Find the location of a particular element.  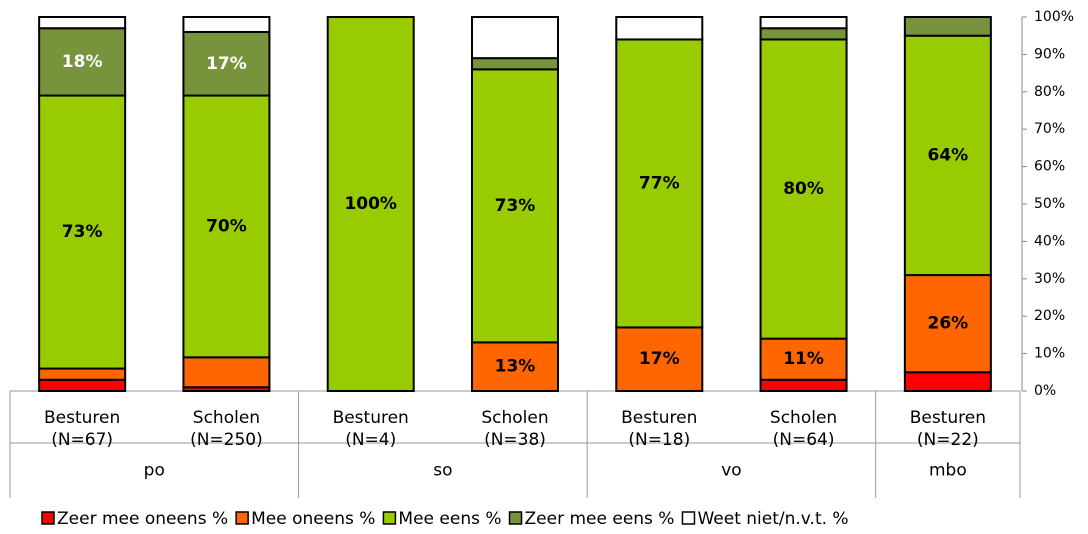

x-tick-label: Scholen (N=64) is located at coordinates (803, 429).